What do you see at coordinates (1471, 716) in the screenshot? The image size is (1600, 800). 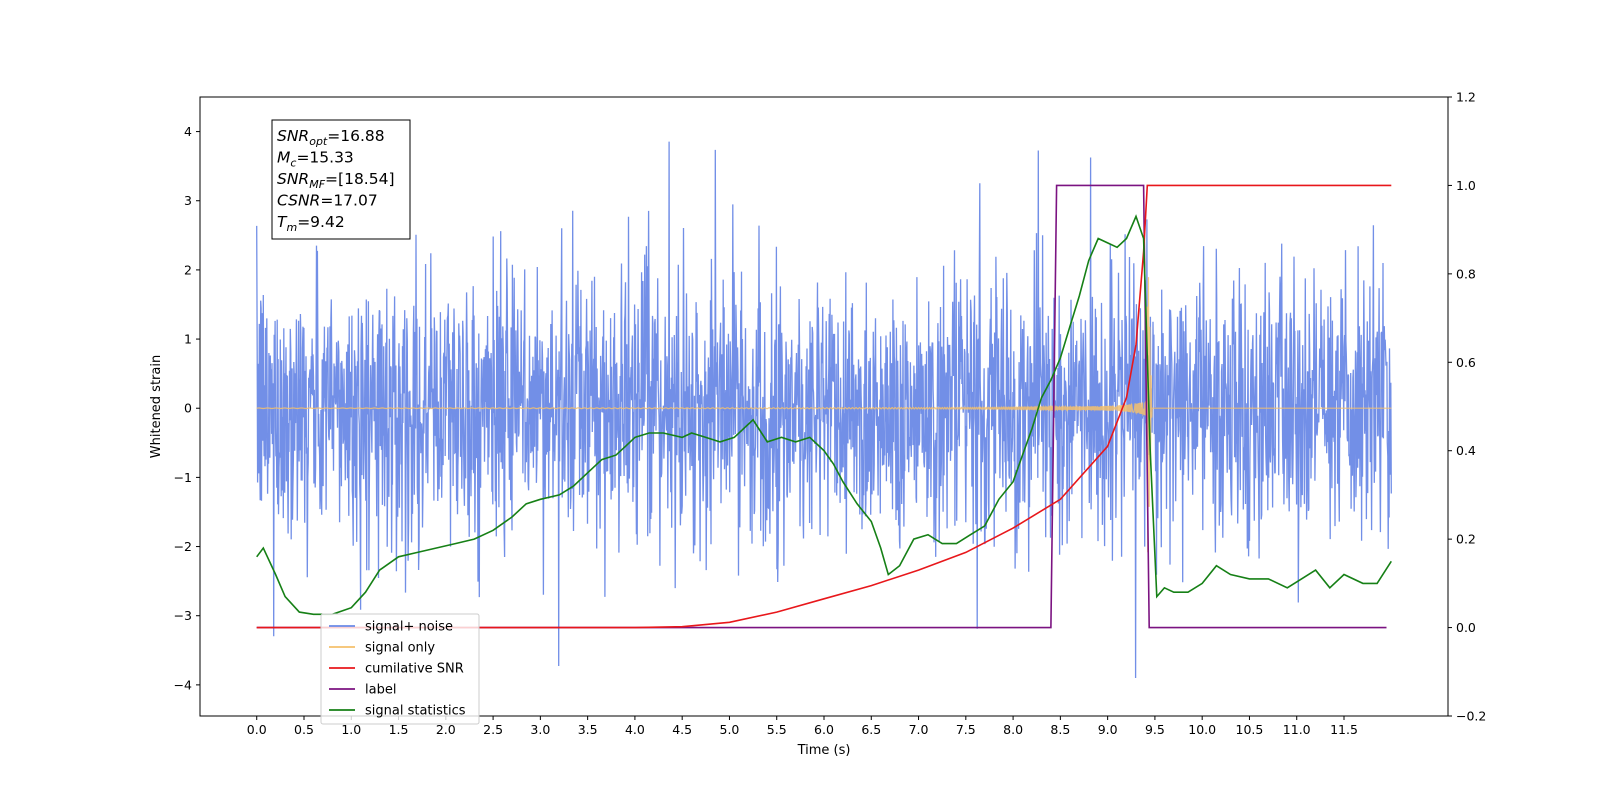 I see `y-right-tick-label: −0.2` at bounding box center [1471, 716].